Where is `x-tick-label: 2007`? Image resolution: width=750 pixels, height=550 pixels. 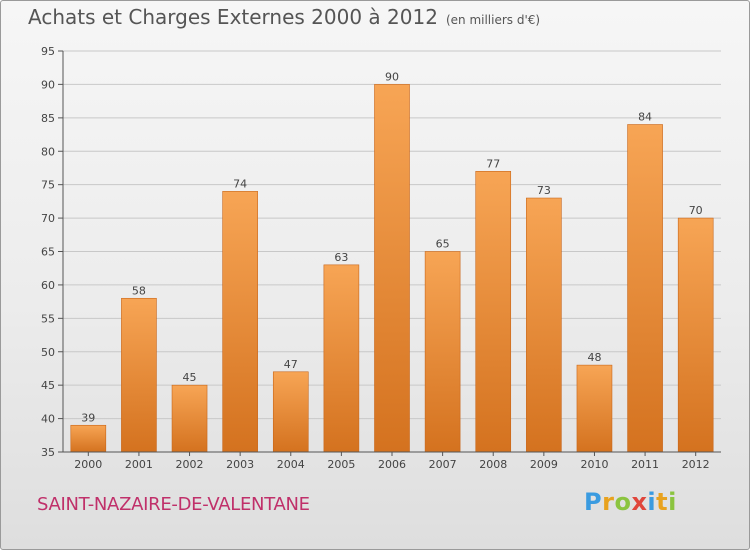
x-tick-label: 2007 is located at coordinates (443, 464).